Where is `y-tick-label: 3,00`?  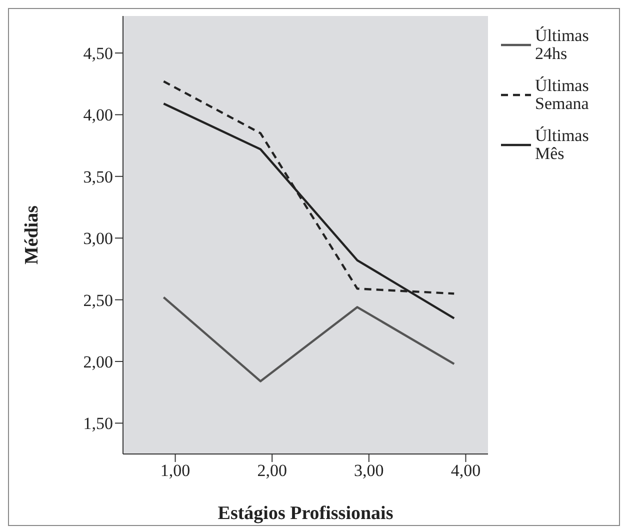 y-tick-label: 3,00 is located at coordinates (98, 238).